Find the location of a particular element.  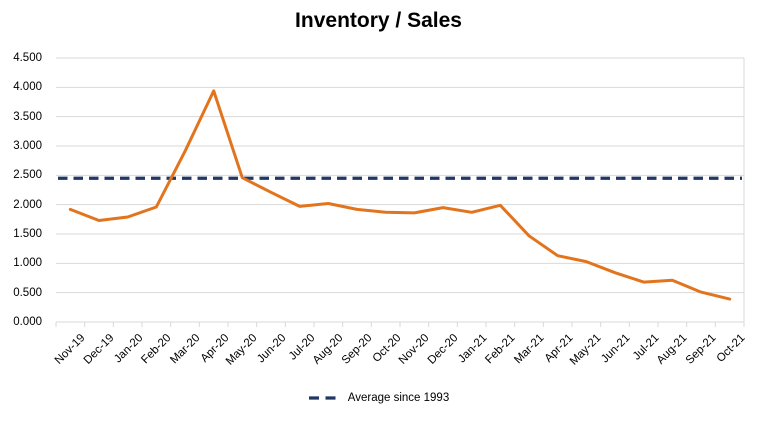

legend: Average since 1993 is located at coordinates (378, 398).